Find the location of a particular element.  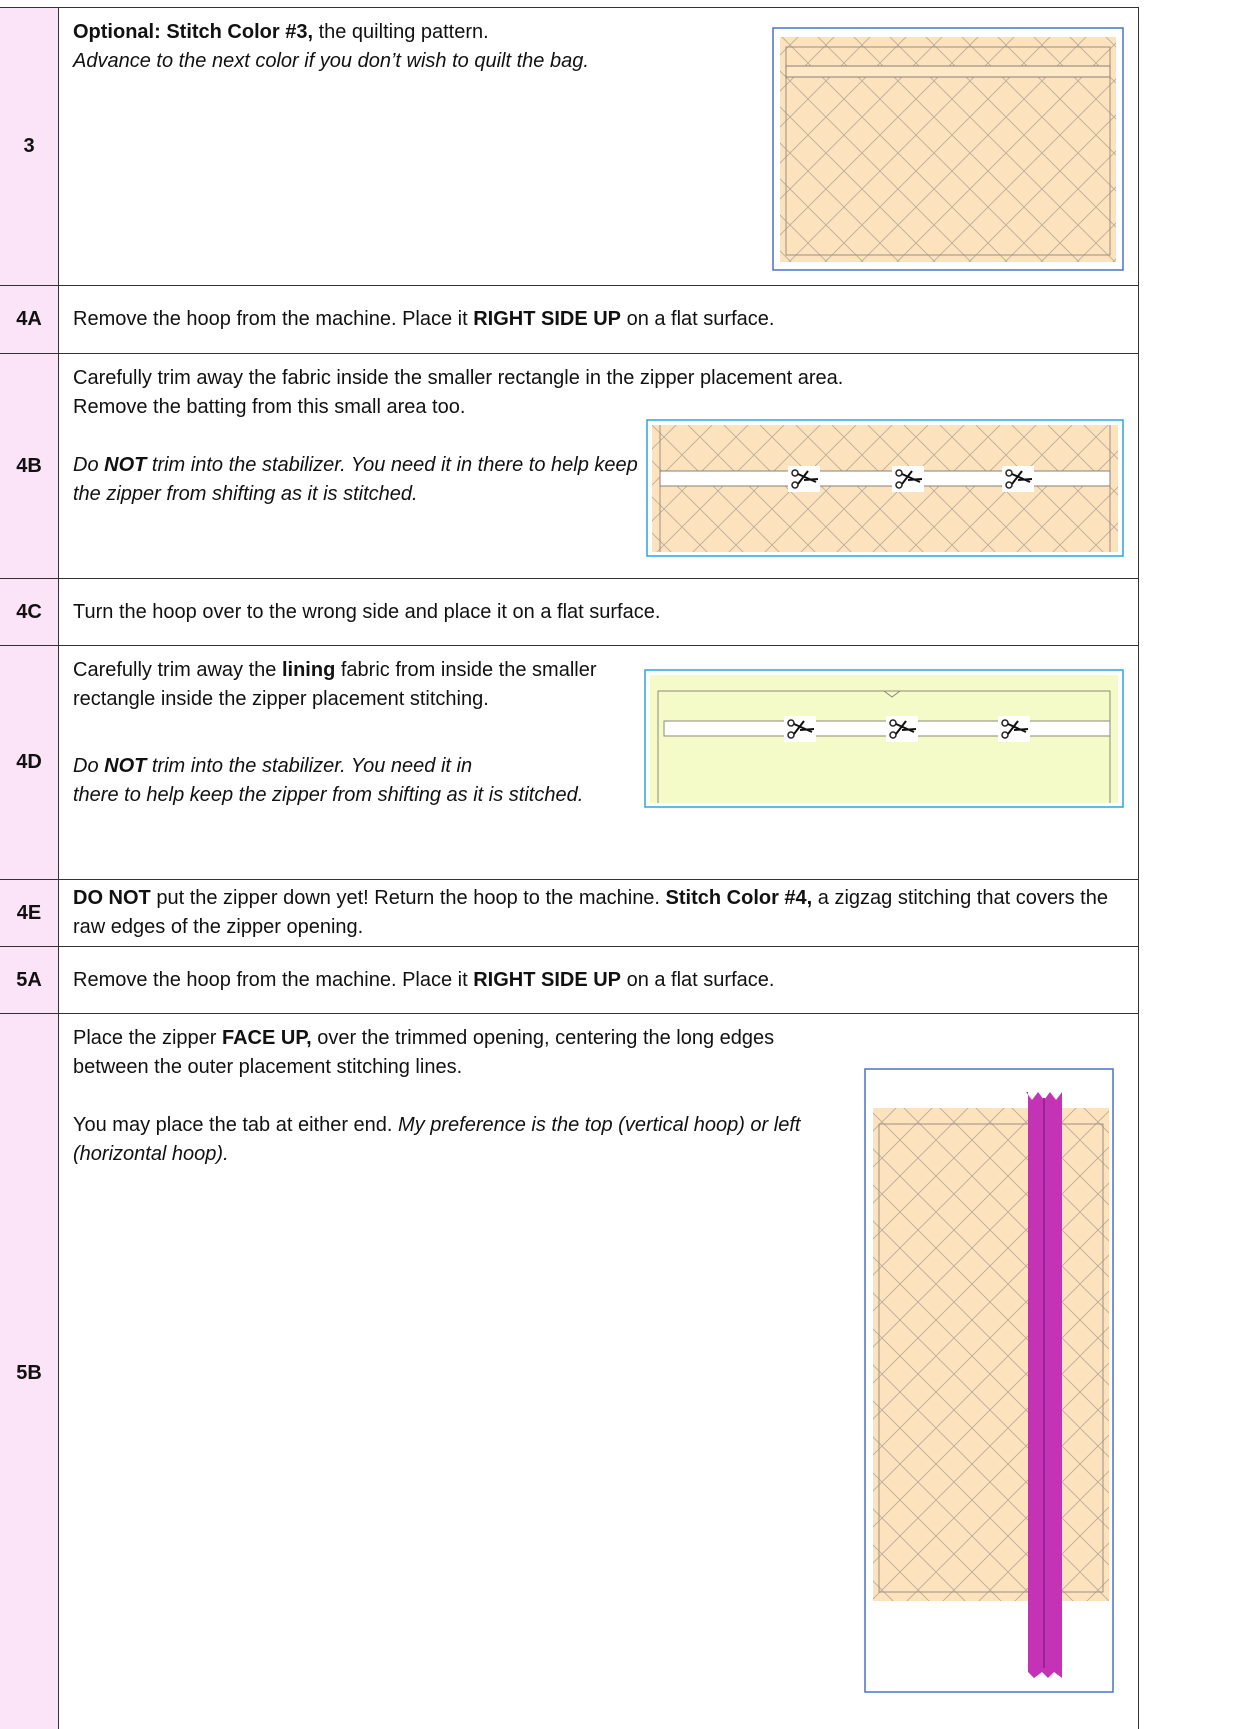

bold-text: DO NOT is located at coordinates (112, 898).